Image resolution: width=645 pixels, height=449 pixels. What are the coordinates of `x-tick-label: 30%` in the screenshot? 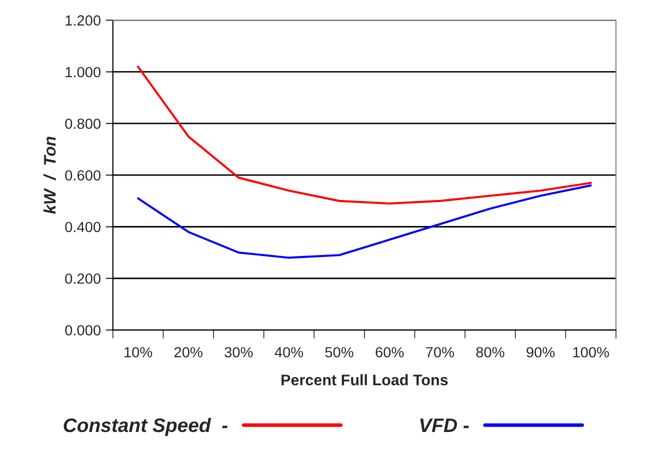 It's located at (238, 352).